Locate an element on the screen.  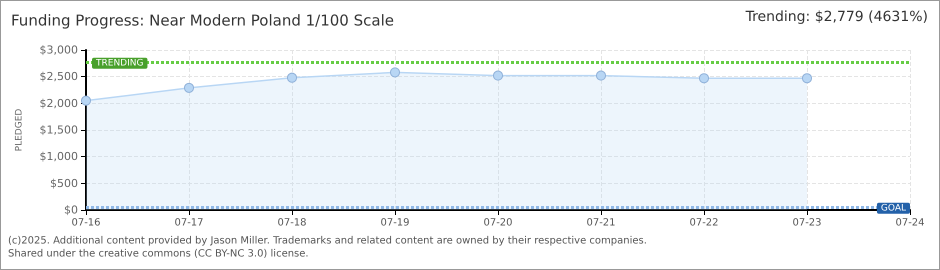
text: Shared under the creative commons (CC BY-NC 3.0) license. is located at coordinates (158, 254).